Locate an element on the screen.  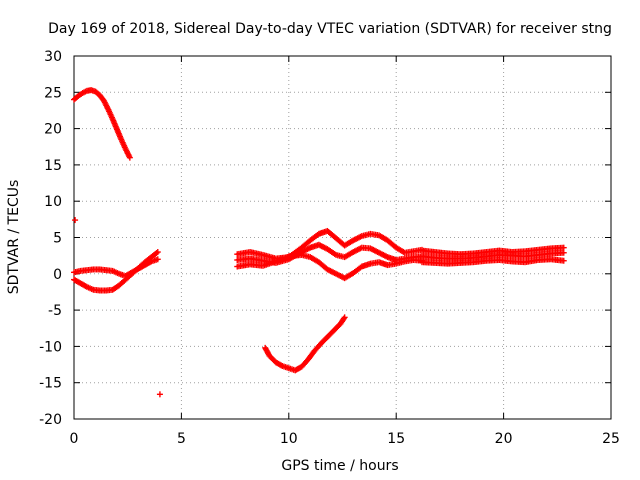
x-tick-label: 20 is located at coordinates (504, 439).